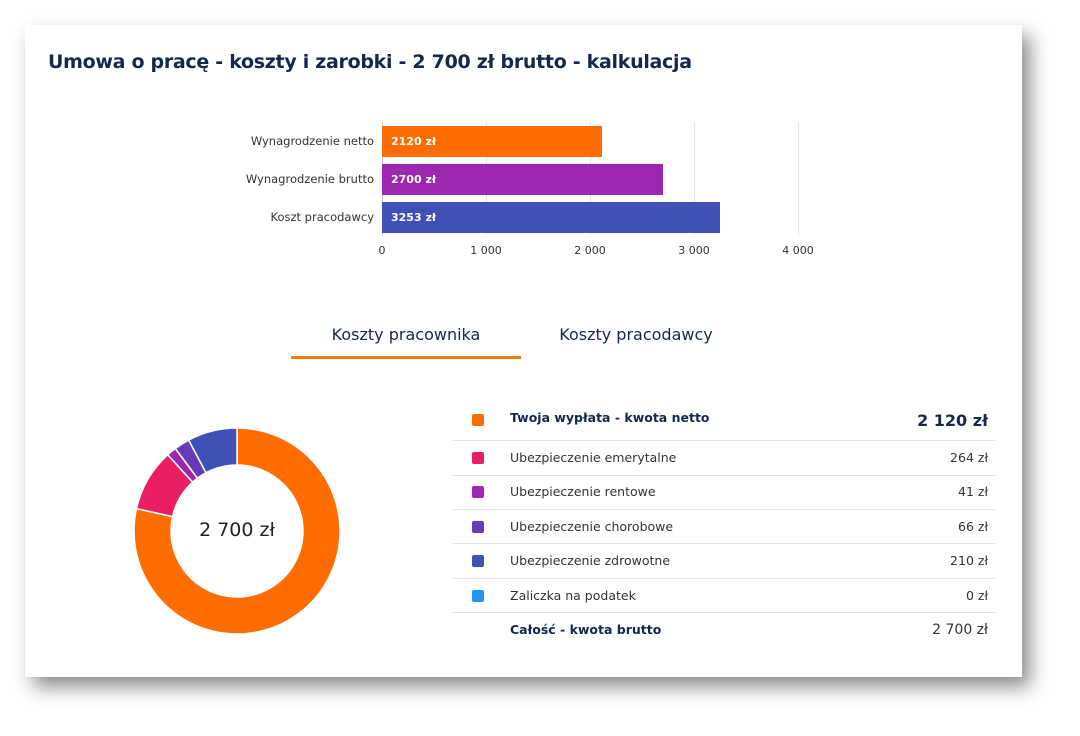 This screenshot has height=736, width=1080. I want to click on row-label: Ubezpieczenie zdrowotne, so click(590, 561).